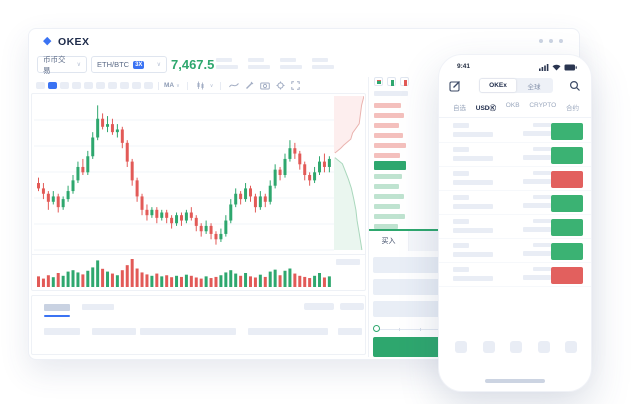 The width and height of the screenshot is (635, 404). I want to click on orderbook-asks-only-toggle, so click(404, 81).